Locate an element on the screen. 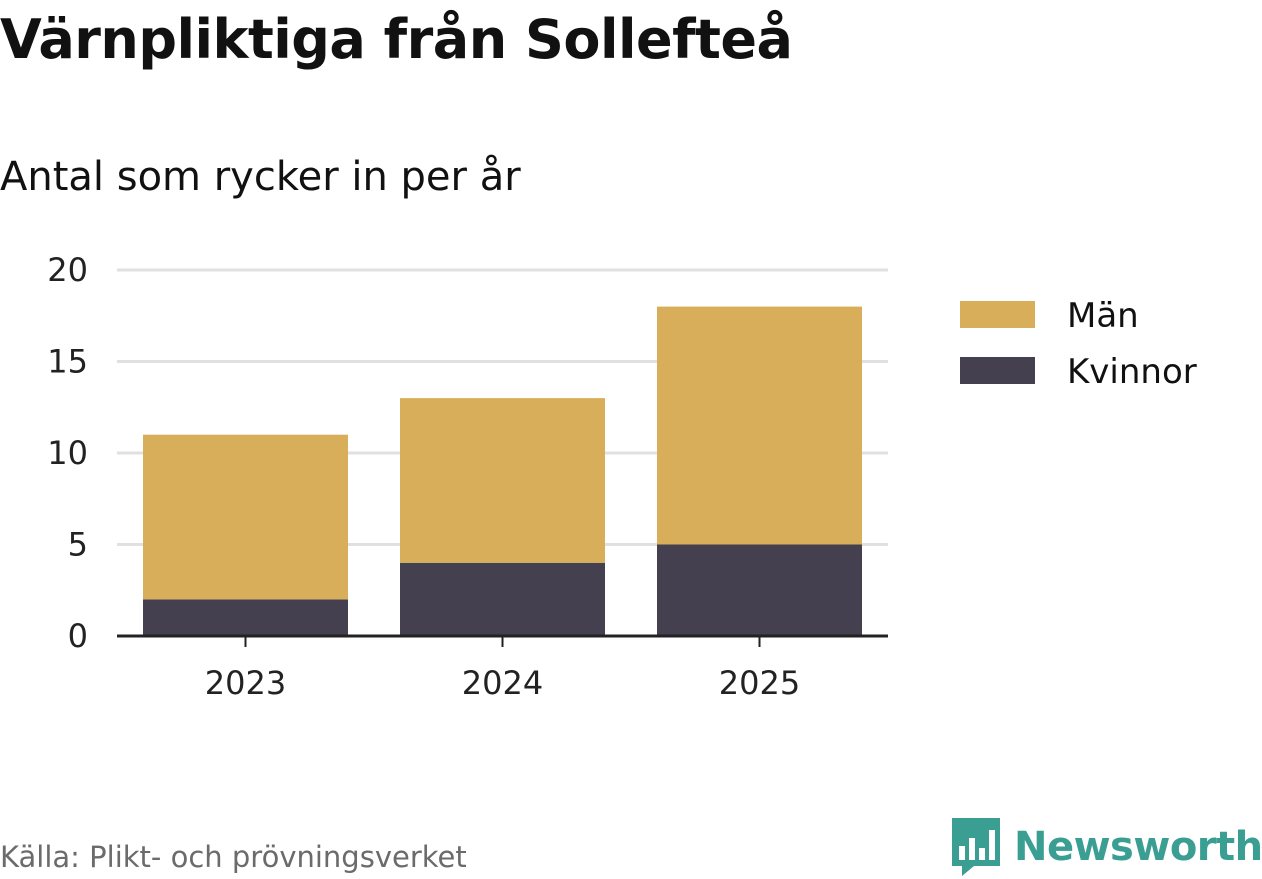 This screenshot has width=1262, height=879. legend-label-kvinnor: Kvinnor is located at coordinates (1132, 372).